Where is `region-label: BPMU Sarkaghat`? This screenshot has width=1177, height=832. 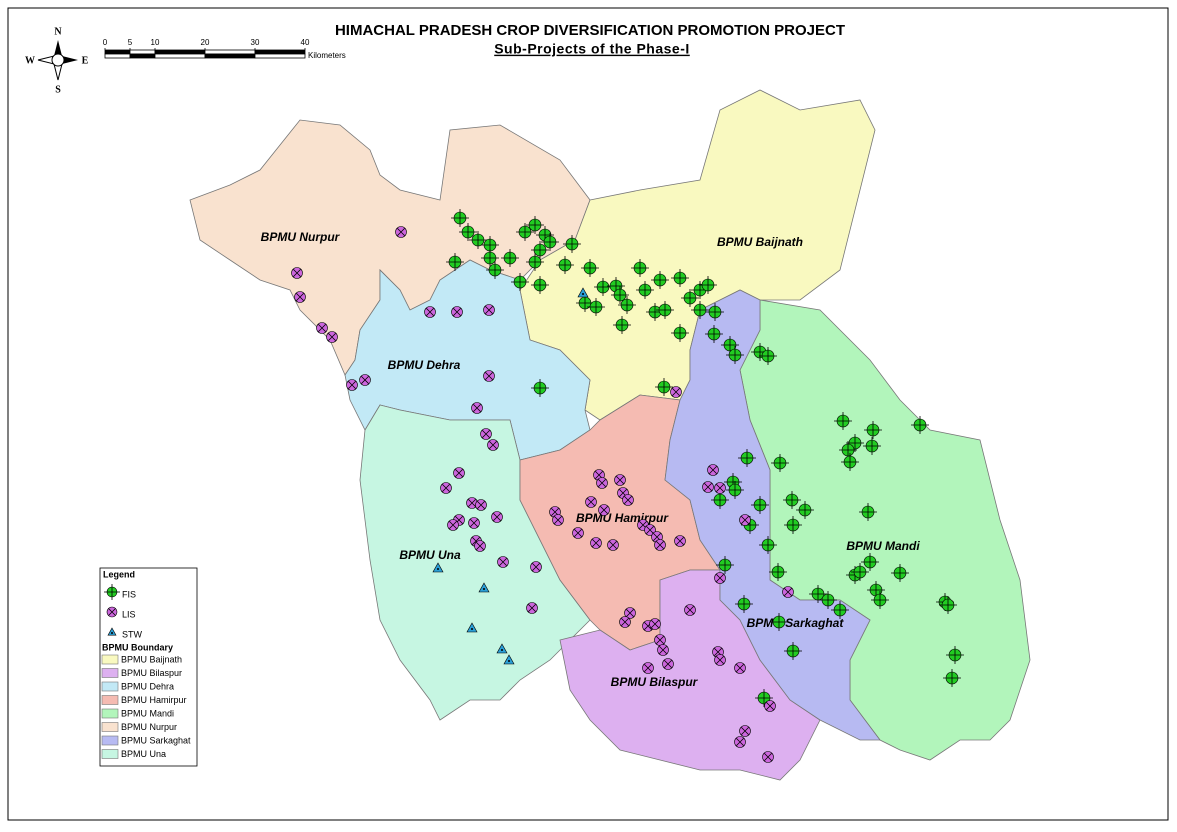
region-label: BPMU Sarkaghat is located at coordinates (796, 623).